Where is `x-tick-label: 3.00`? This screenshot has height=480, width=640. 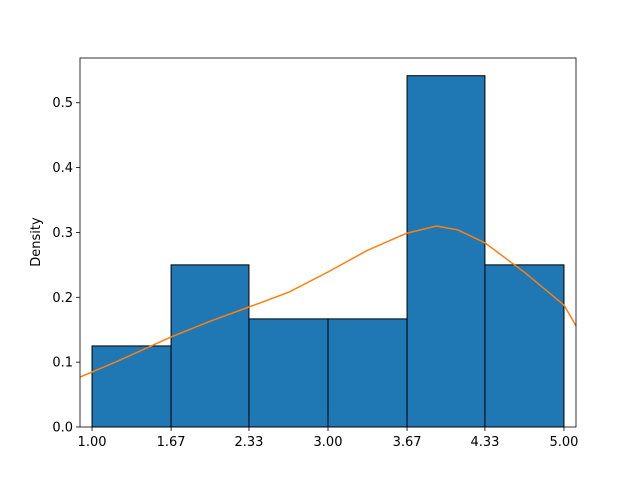
x-tick-label: 3.00 is located at coordinates (328, 442).